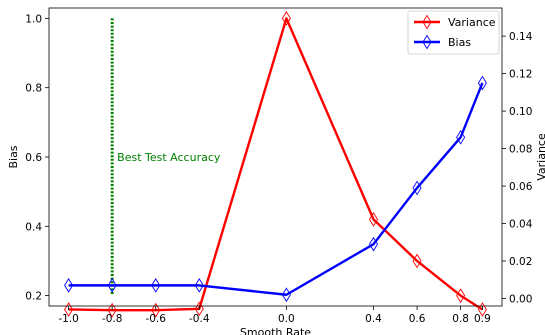  What do you see at coordinates (520, 112) in the screenshot?
I see `right-y-tick-label: 0.10` at bounding box center [520, 112].